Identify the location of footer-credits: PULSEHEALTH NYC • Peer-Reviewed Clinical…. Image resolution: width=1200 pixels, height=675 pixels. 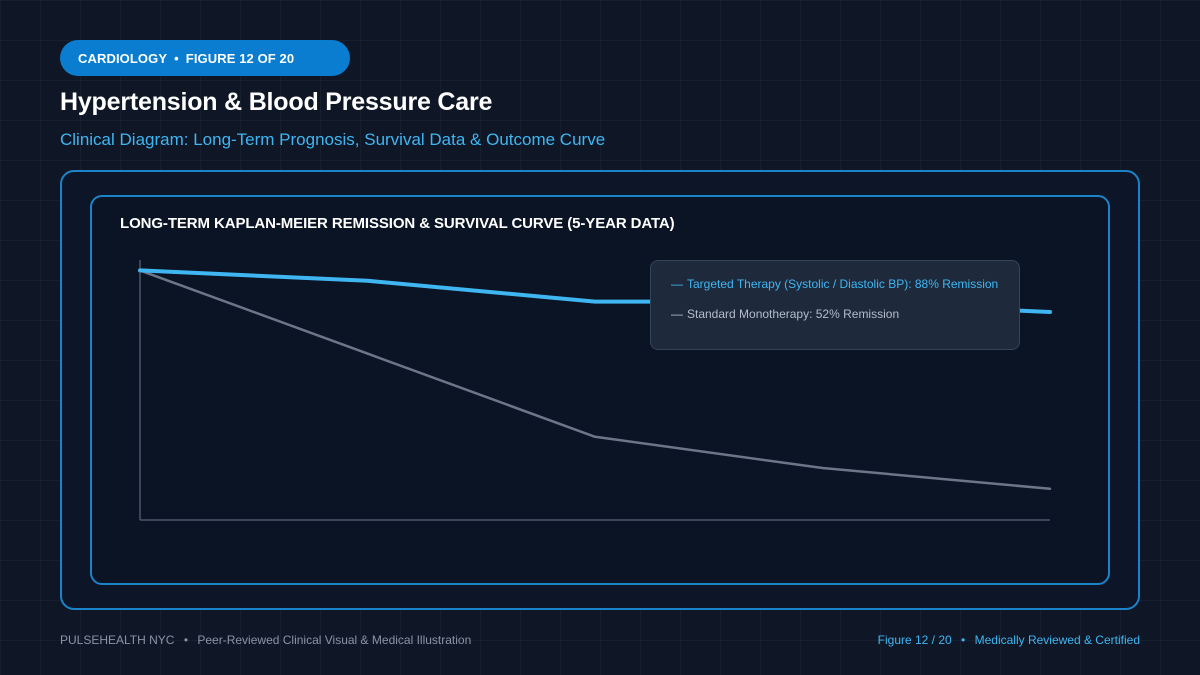
(265, 640).